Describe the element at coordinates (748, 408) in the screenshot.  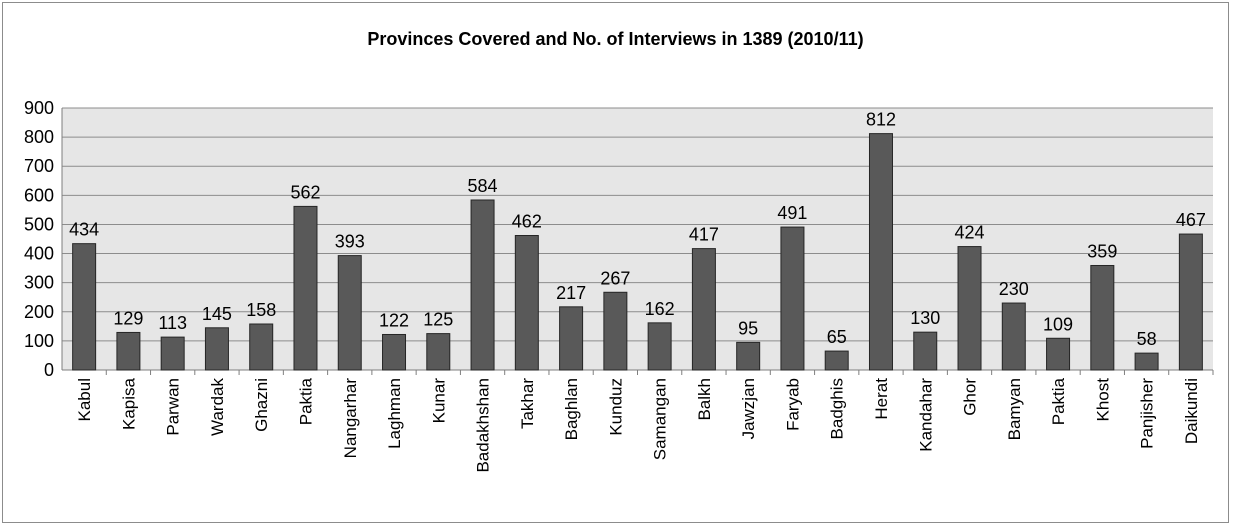
I see `x-tick-label: Jawzjan` at that location.